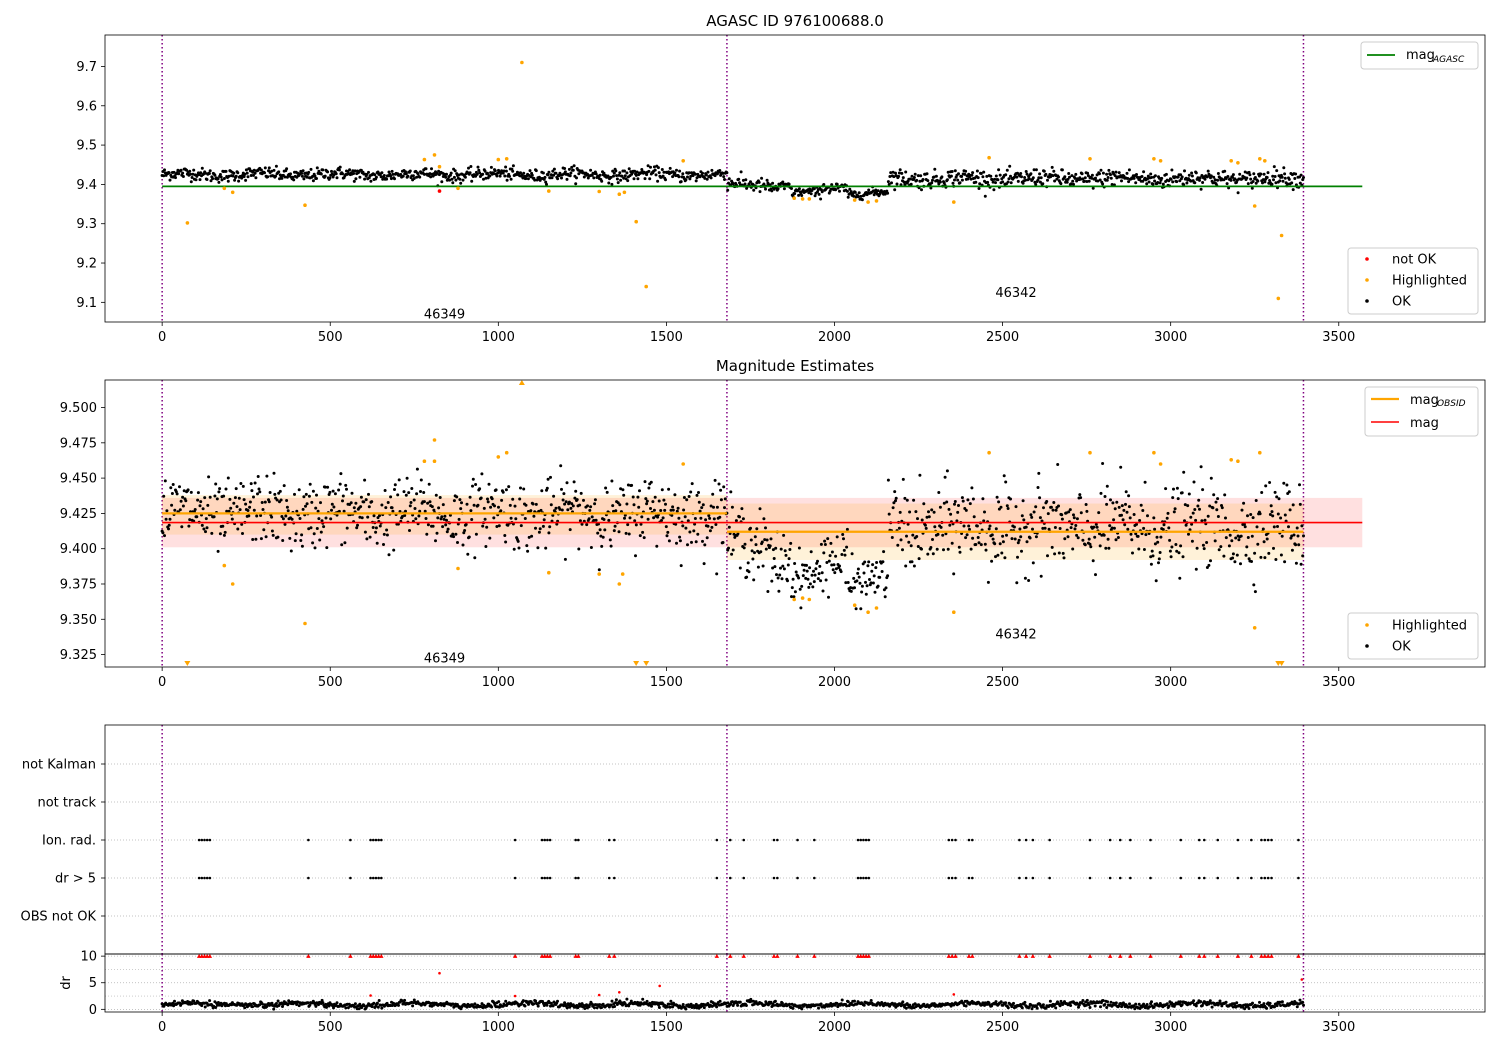 This screenshot has width=1500, height=1050. What do you see at coordinates (748, 956) in the screenshot?
I see `dr-capped-markers` at bounding box center [748, 956].